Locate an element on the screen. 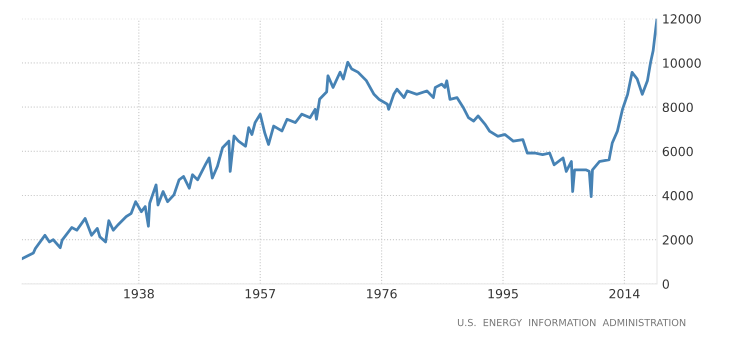 The image size is (730, 340). x-tick-label: 1957 is located at coordinates (261, 293).